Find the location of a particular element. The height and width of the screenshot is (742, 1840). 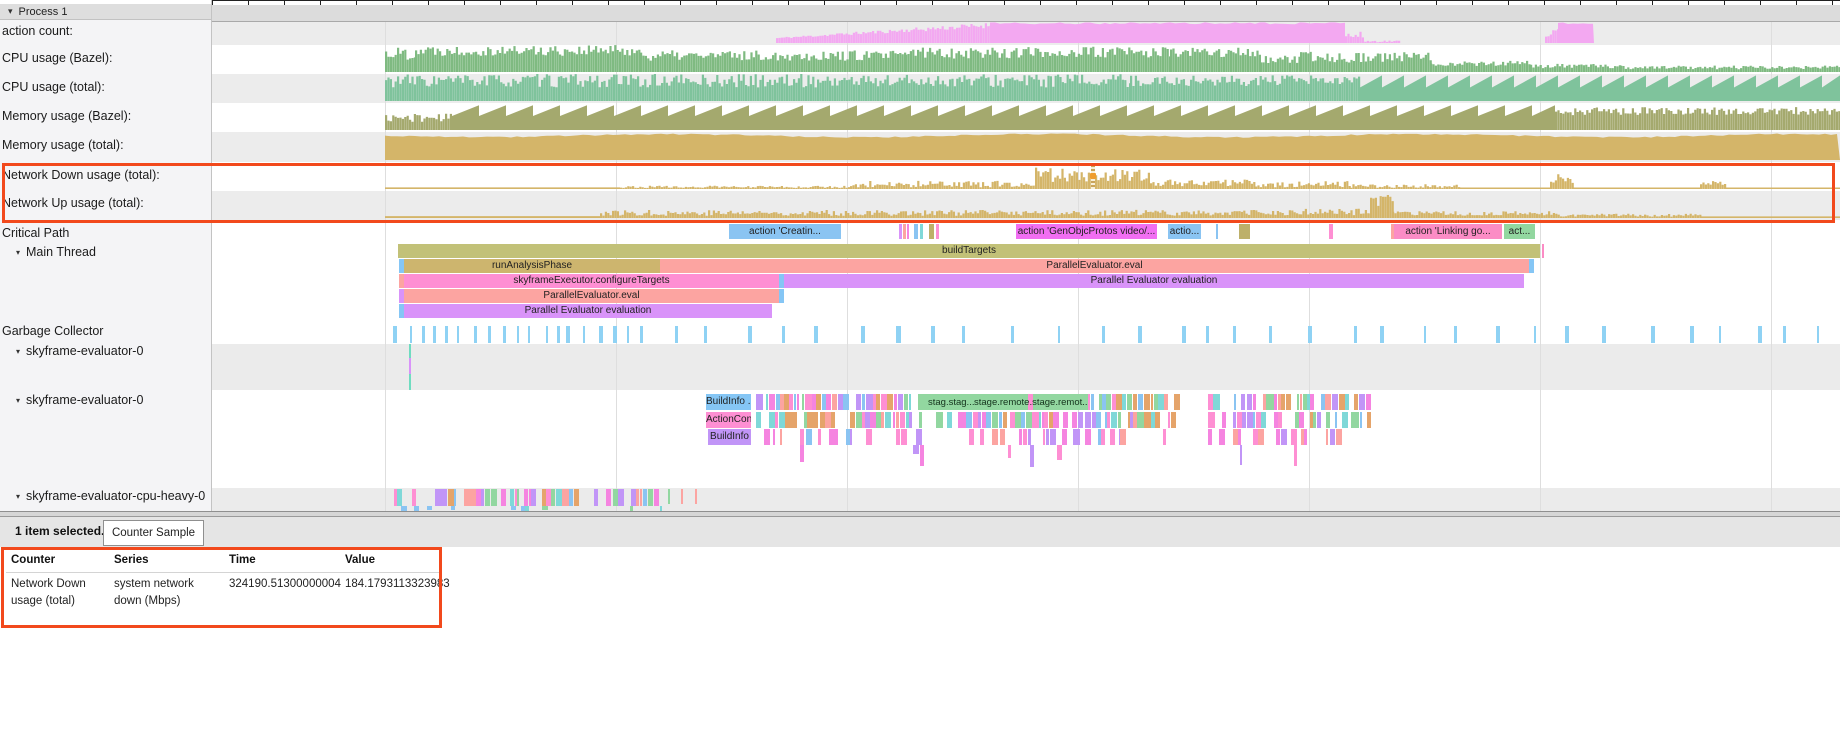

panel-splitter is located at coordinates (920, 514).